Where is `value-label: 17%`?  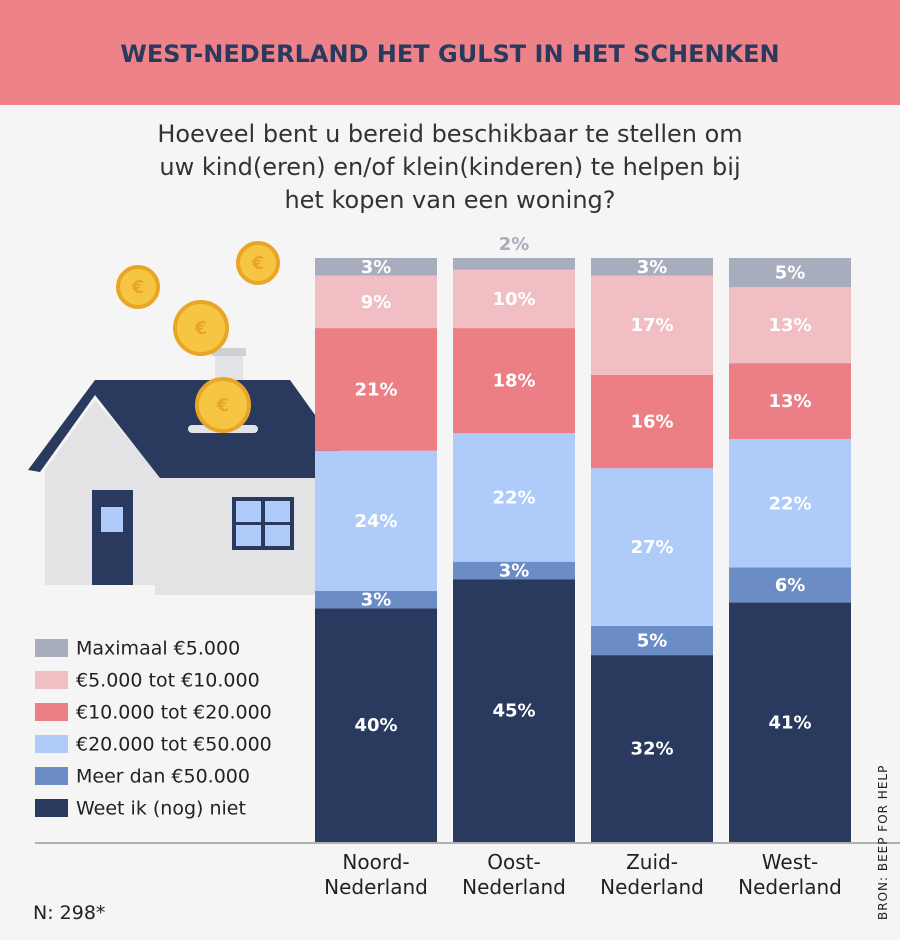
value-label: 17% is located at coordinates (651, 325).